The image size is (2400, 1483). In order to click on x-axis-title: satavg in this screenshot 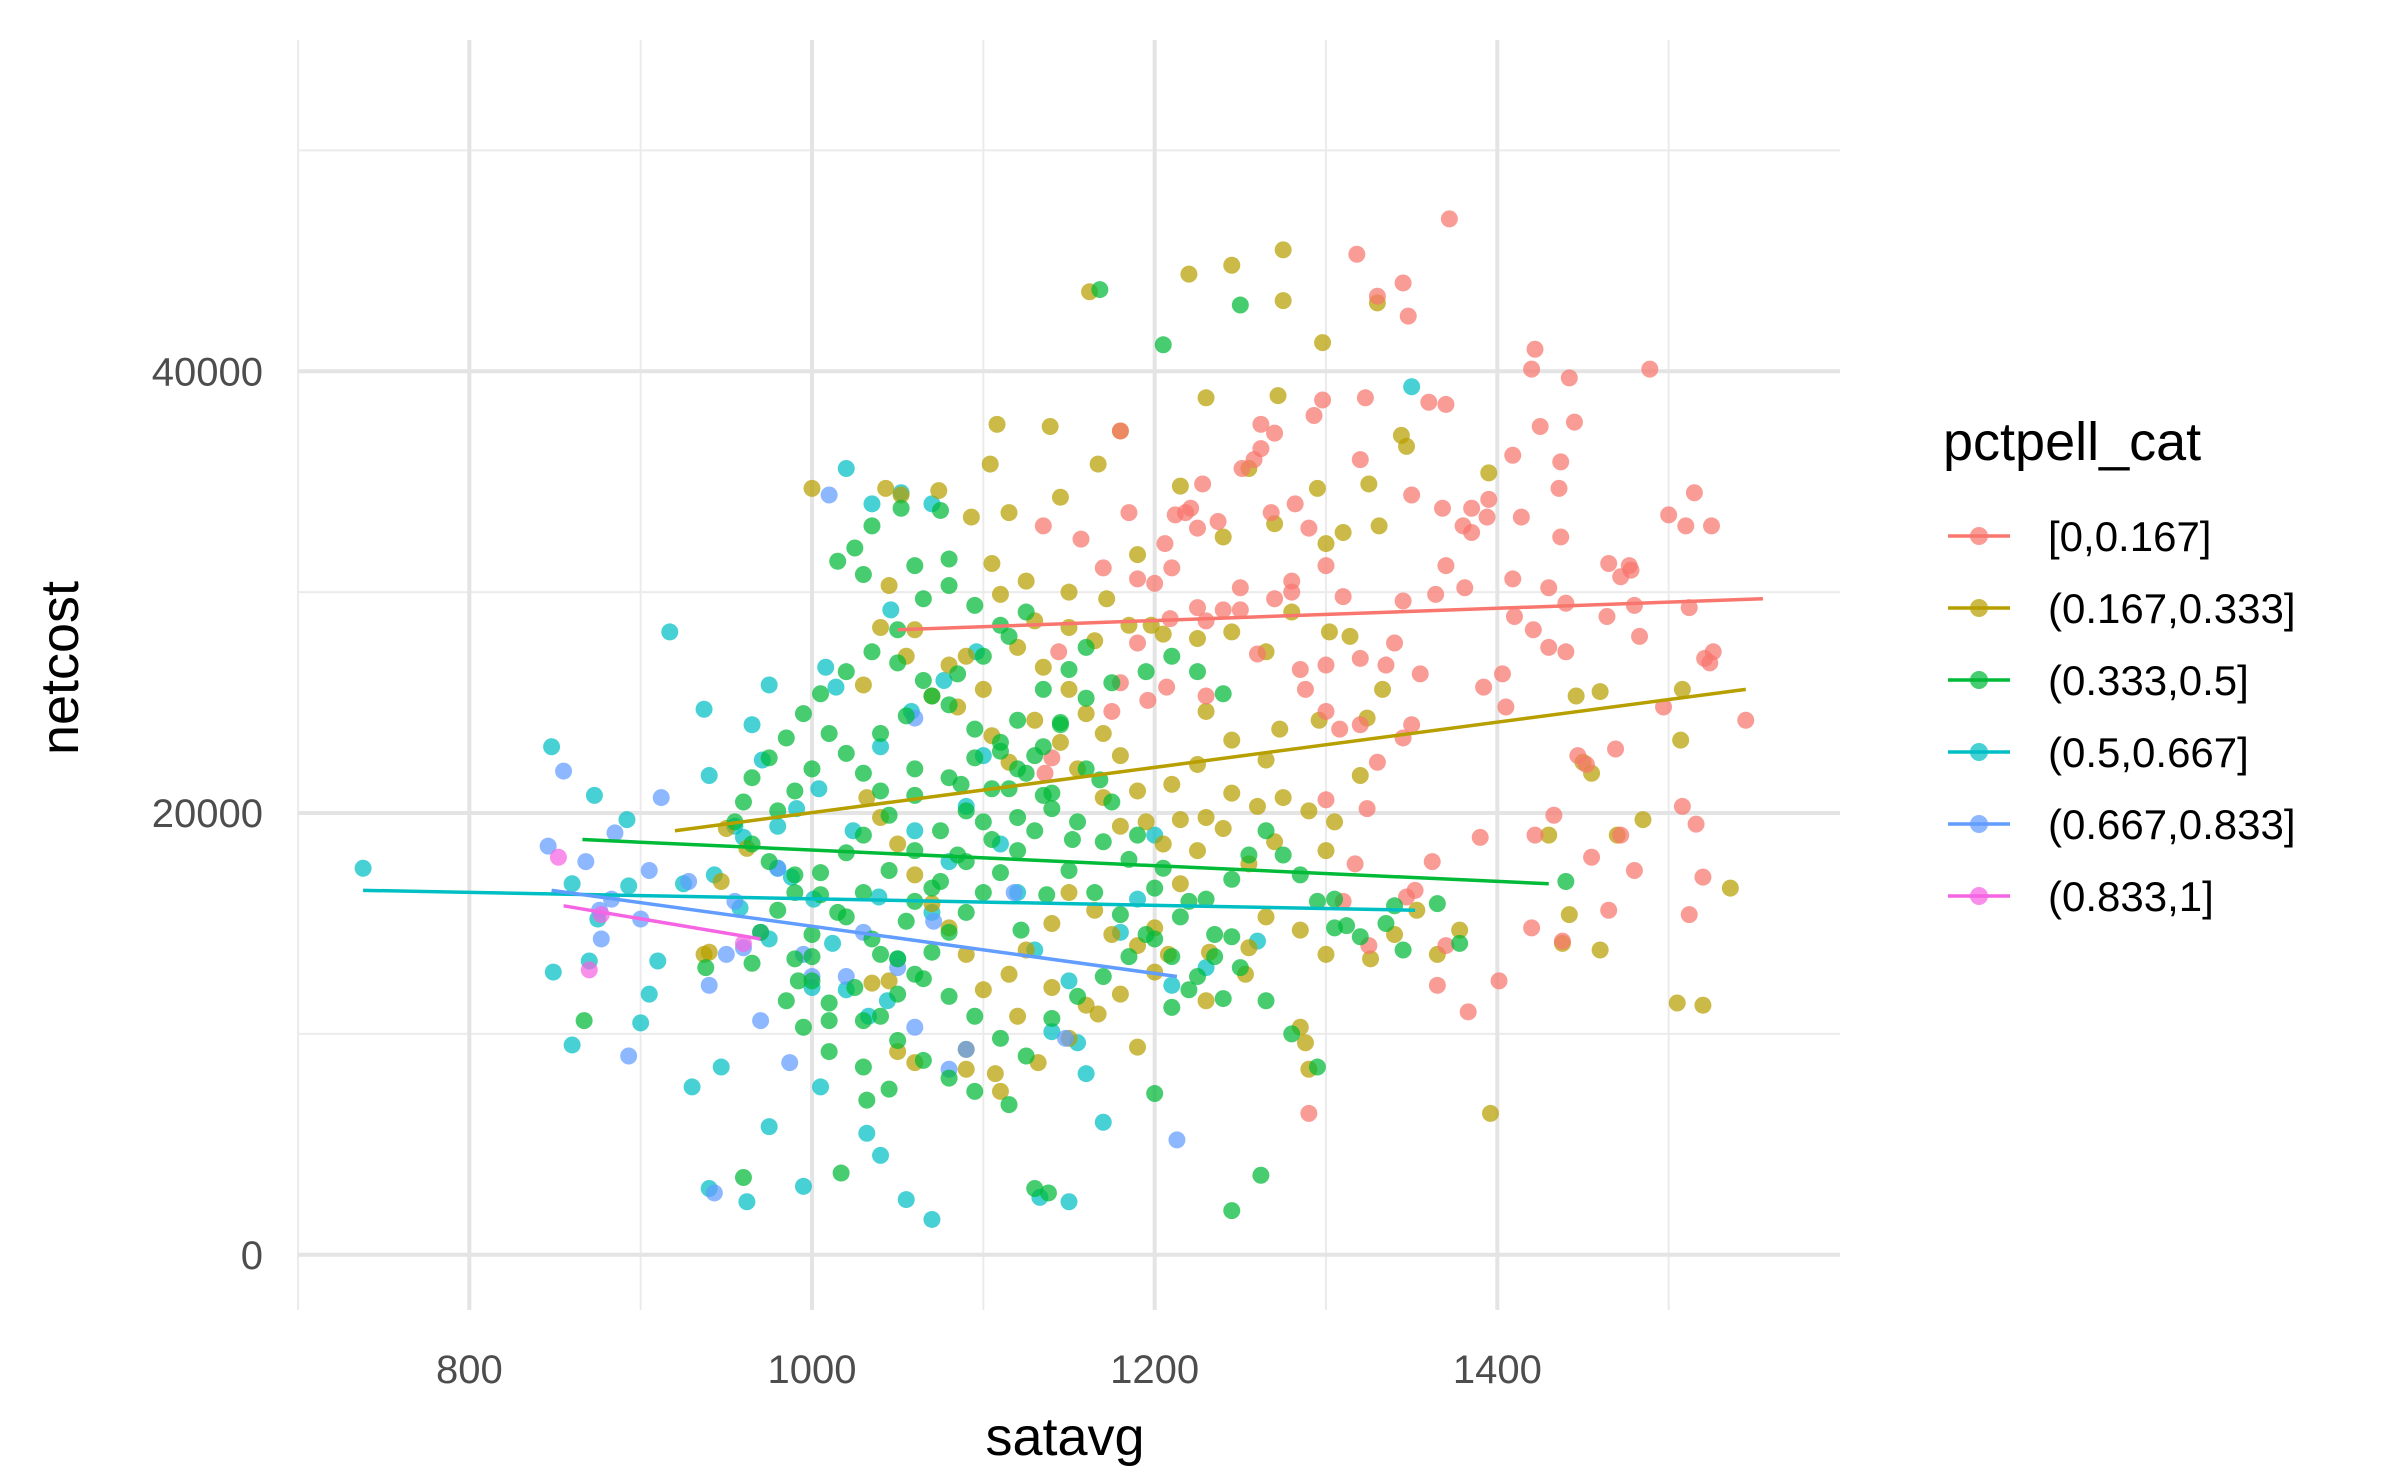, I will do `click(1064, 1437)`.